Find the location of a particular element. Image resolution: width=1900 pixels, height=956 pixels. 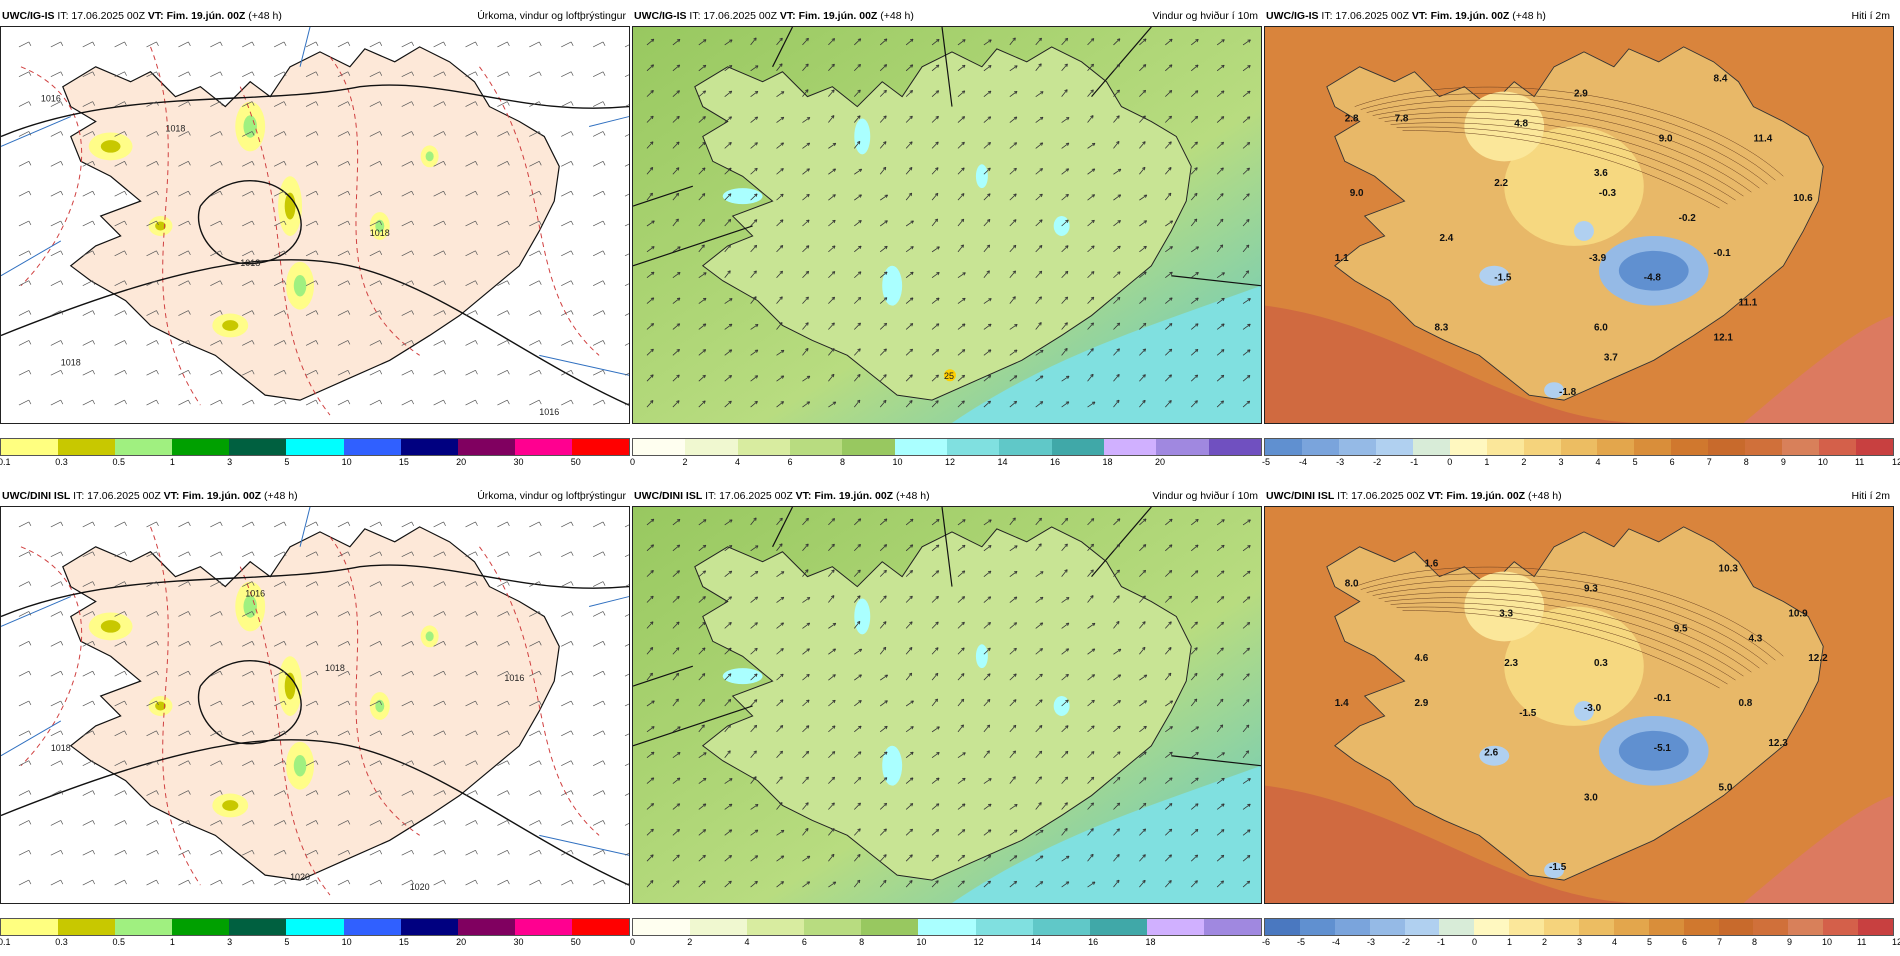

temperature-label: 2.3 is located at coordinates (1511, 663).